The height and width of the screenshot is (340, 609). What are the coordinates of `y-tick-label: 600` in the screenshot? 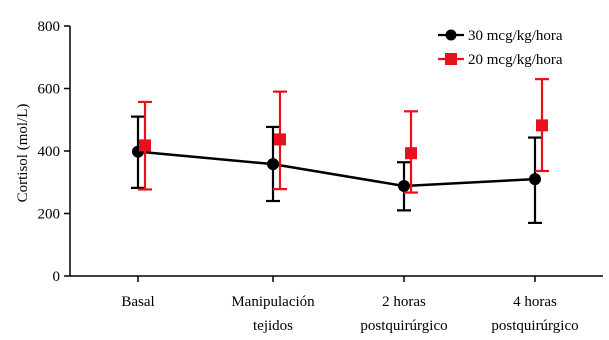 It's located at (49, 90).